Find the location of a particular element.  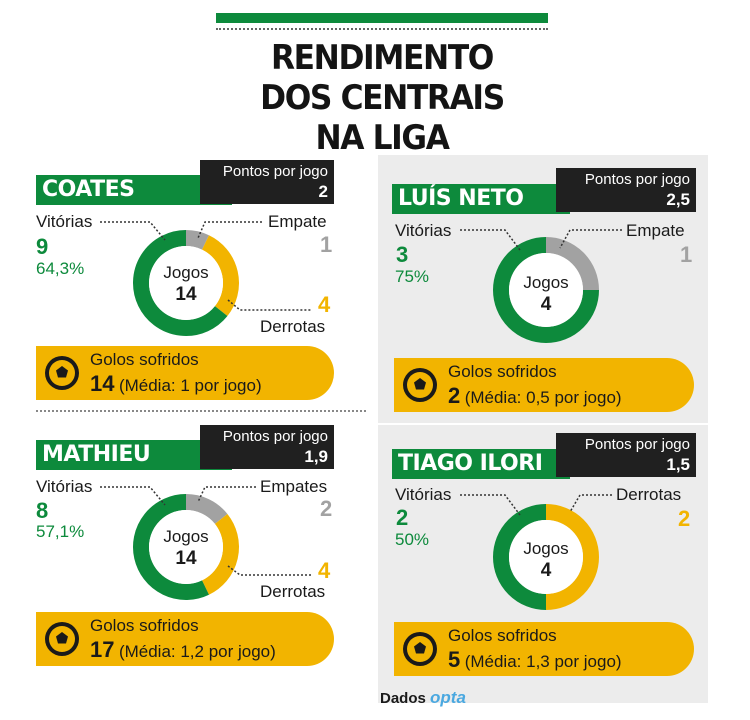

goals-conceded-box: Golos sofridos 17 (Média: 1,2 por jogo) is located at coordinates (185, 639).